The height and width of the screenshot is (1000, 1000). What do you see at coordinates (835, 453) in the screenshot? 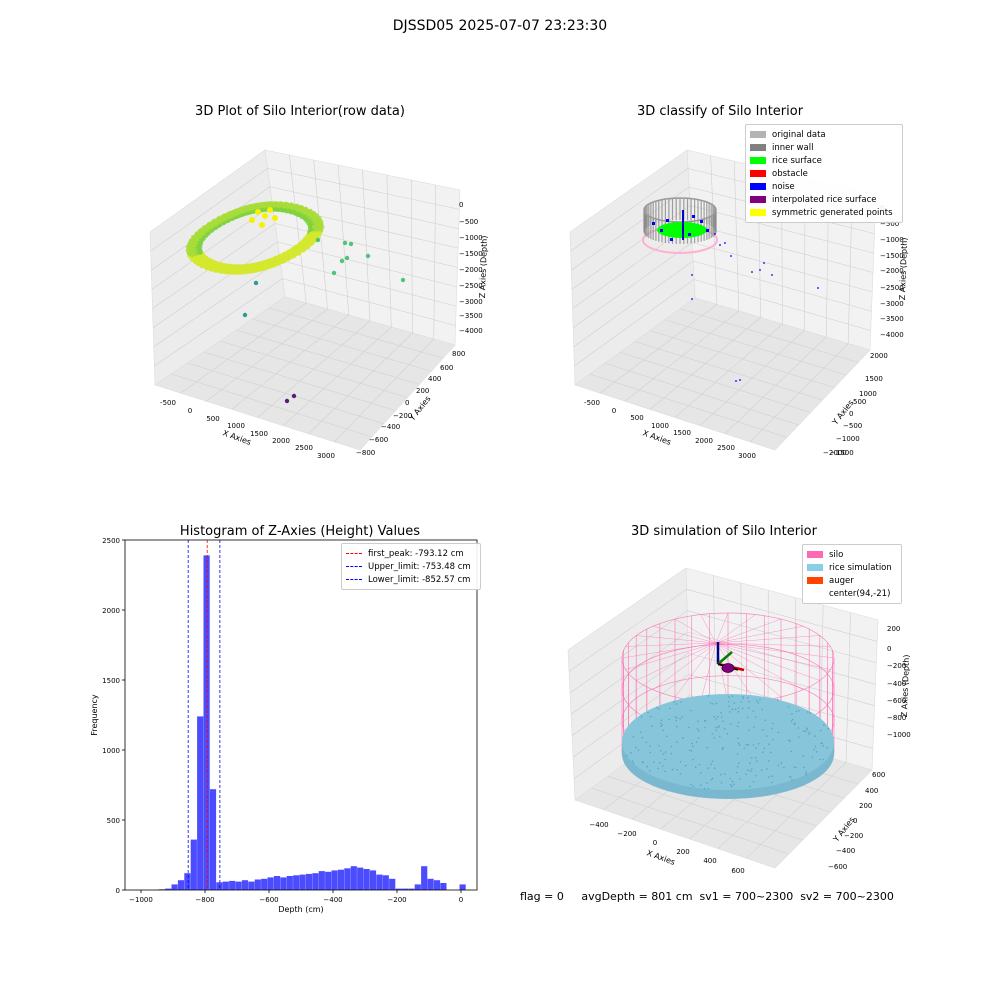
I see `y-tick-label: −2000` at bounding box center [835, 453].